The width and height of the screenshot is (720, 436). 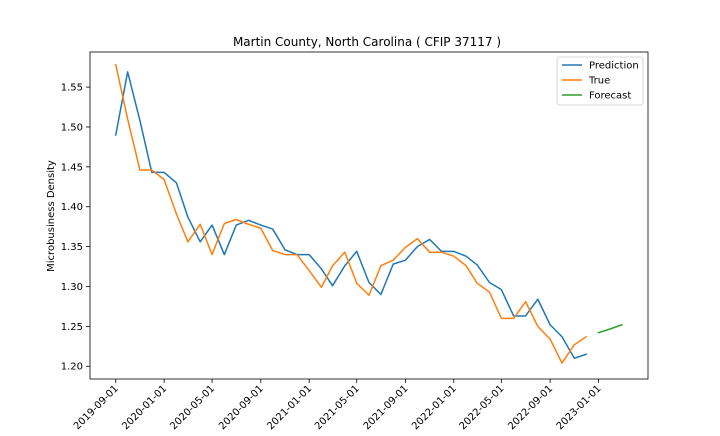 I want to click on legend-box, so click(x=600, y=81).